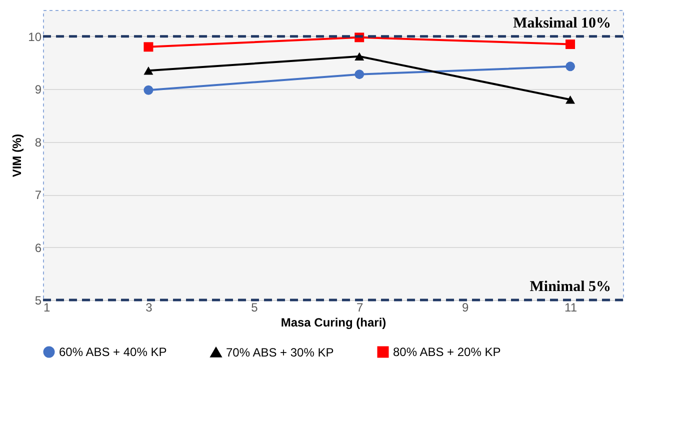 This screenshot has width=700, height=430. Describe the element at coordinates (47, 307) in the screenshot. I see `x-tick-label: 1` at that location.